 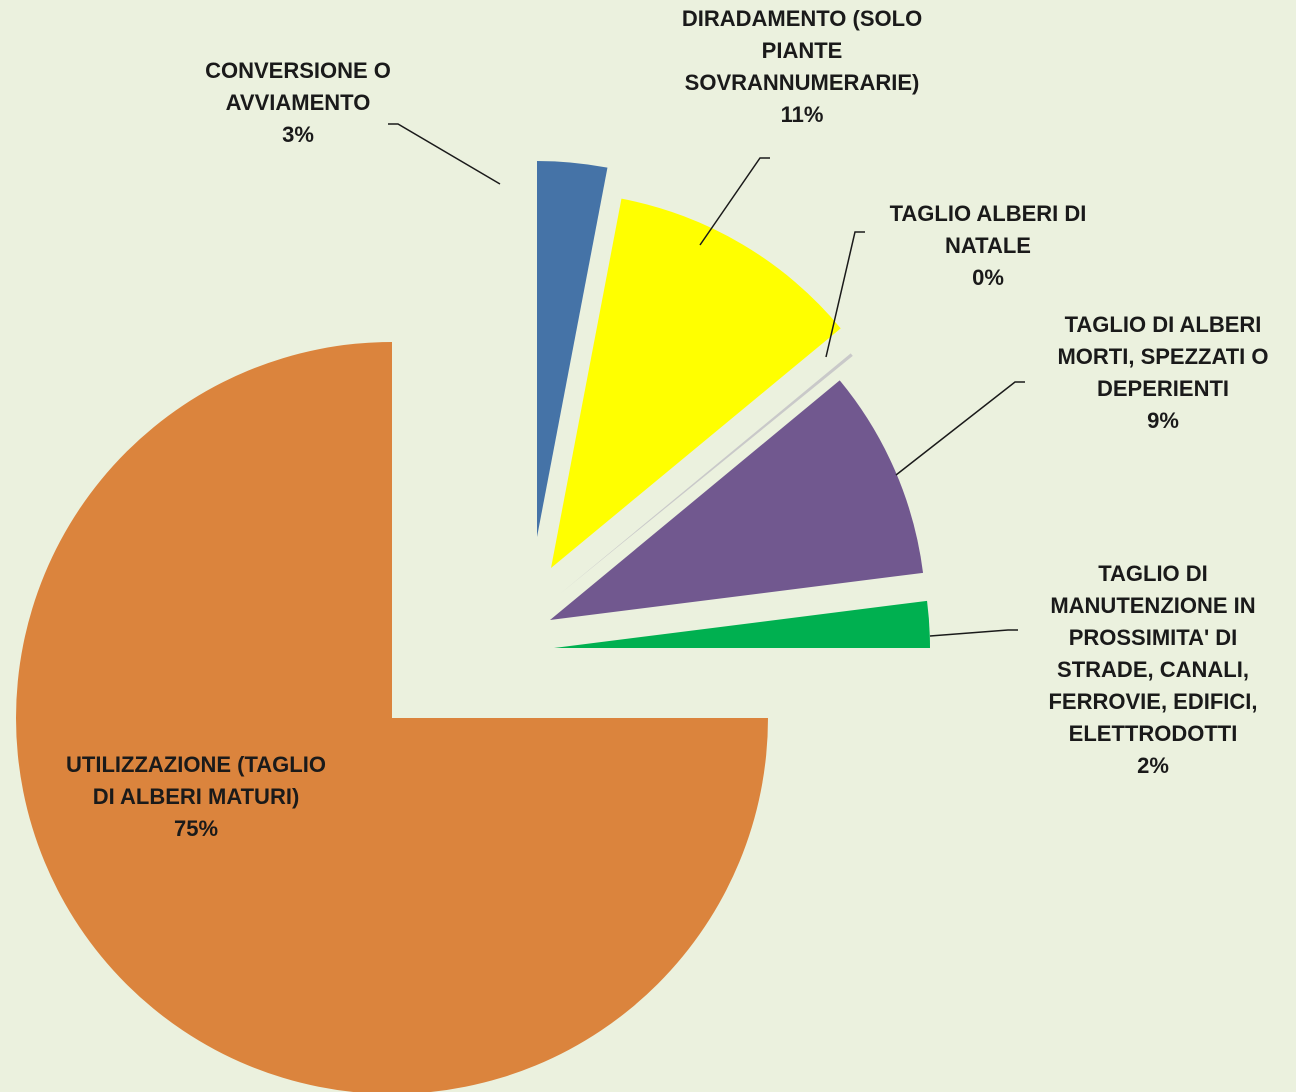 I want to click on slice-label-line: FERROVIE, EDIFICI,, so click(x=1152, y=701).